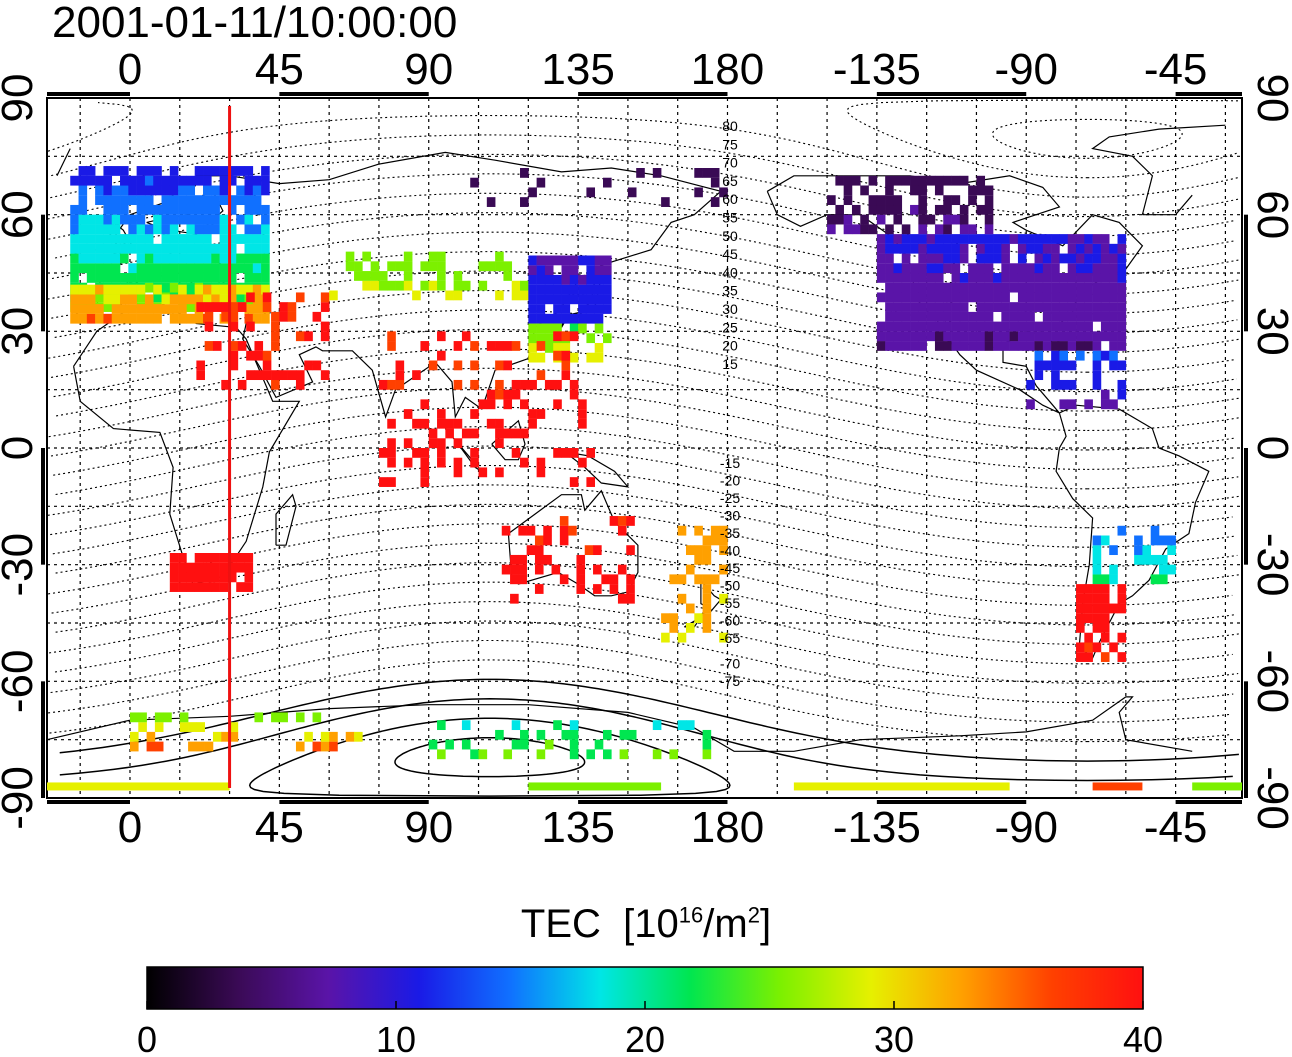 This screenshot has height=1057, width=1292. Describe the element at coordinates (730, 272) in the screenshot. I see `contour-value-label: 40` at that location.